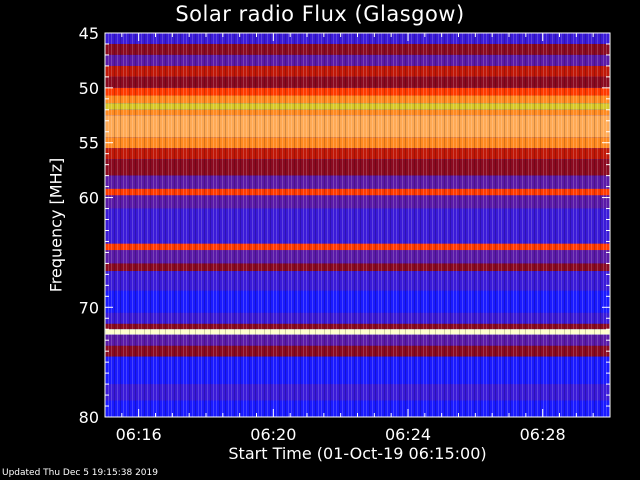 Image resolution: width=640 pixels, height=480 pixels. I want to click on chart-title: Solar radio Flux (Glasgow), so click(320, 14).